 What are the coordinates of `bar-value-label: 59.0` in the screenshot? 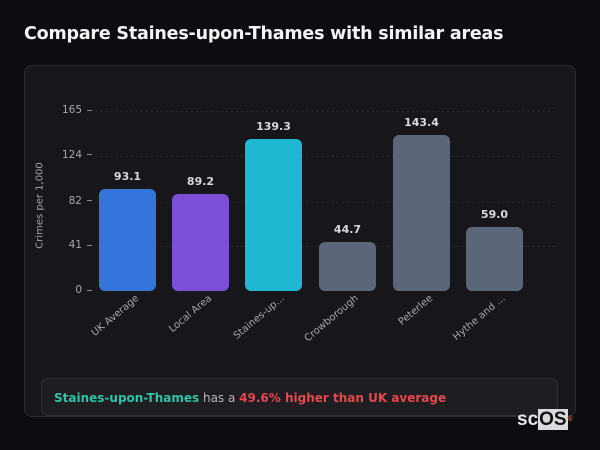 It's located at (494, 214).